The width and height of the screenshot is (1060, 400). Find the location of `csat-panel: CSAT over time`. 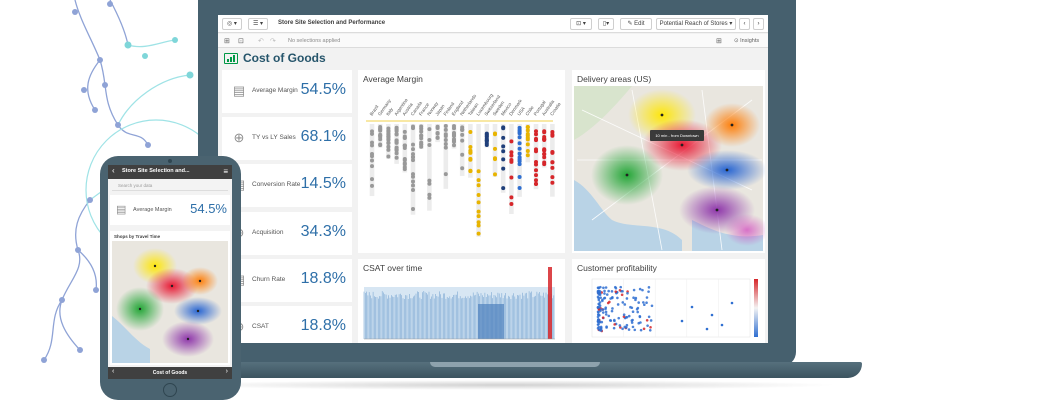

csat-panel: CSAT over time is located at coordinates (461, 301).